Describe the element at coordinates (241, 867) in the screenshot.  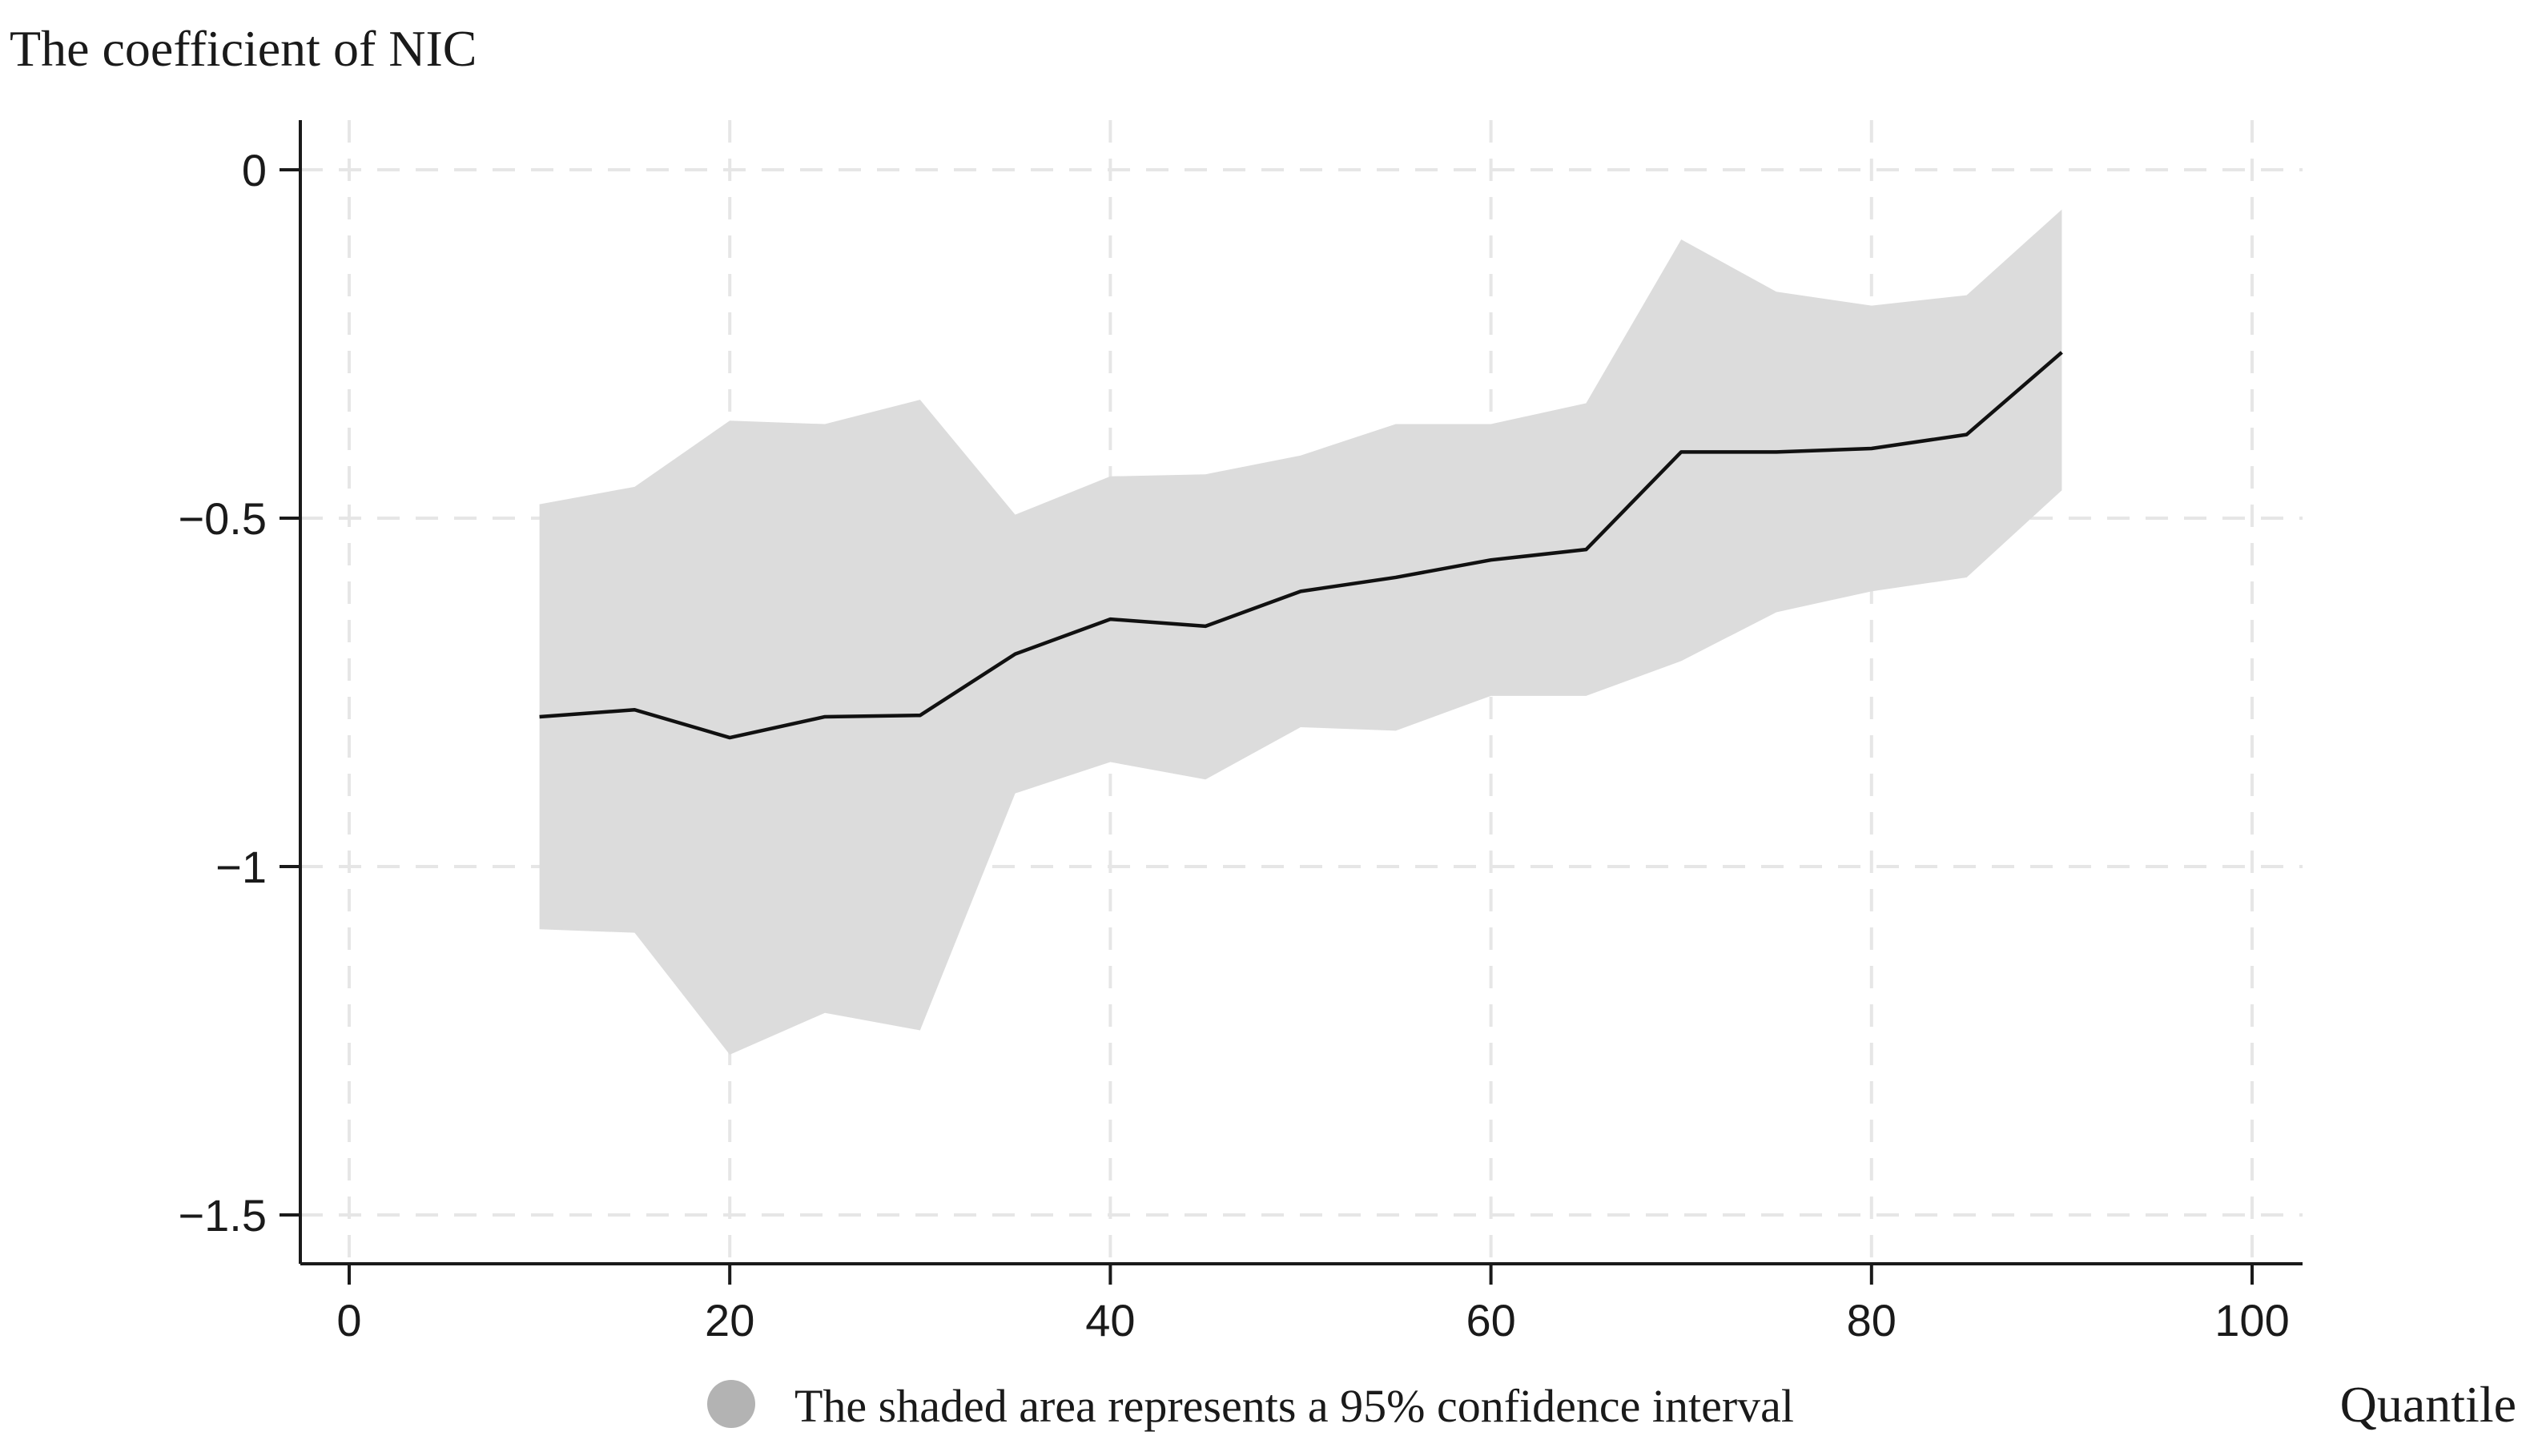
I see `y-tick-label-2: −1` at that location.